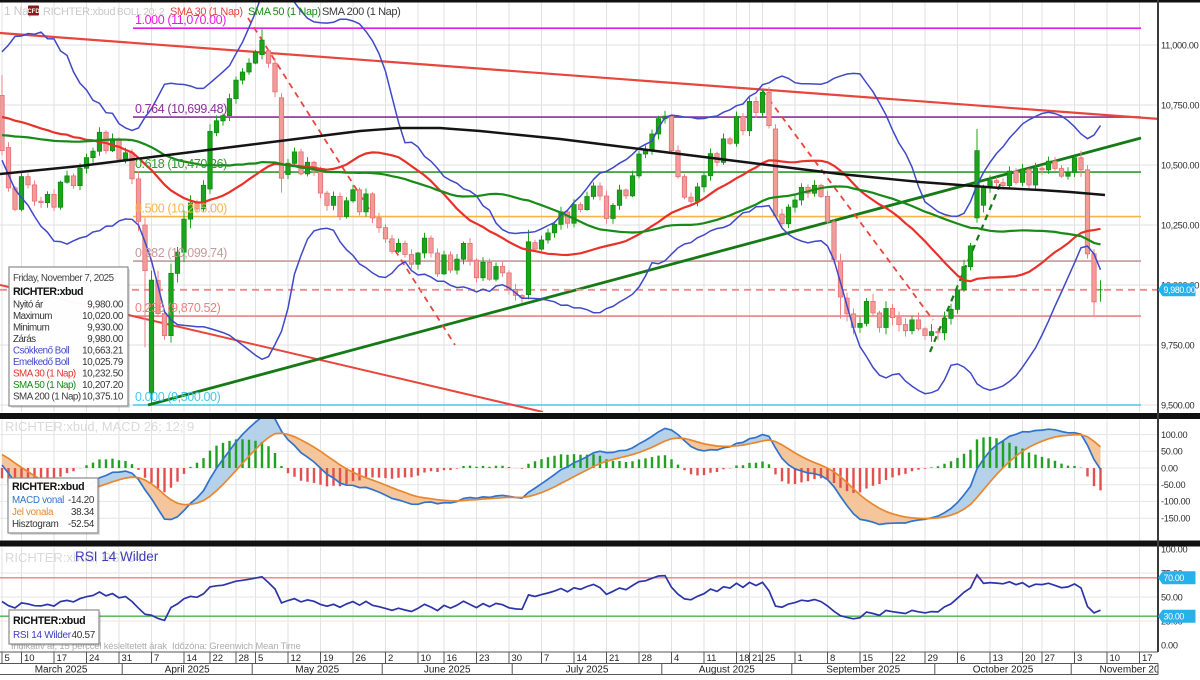 This screenshot has height=680, width=1200. Describe the element at coordinates (38, 500) in the screenshot. I see `svg-text: MACD vonal` at that location.